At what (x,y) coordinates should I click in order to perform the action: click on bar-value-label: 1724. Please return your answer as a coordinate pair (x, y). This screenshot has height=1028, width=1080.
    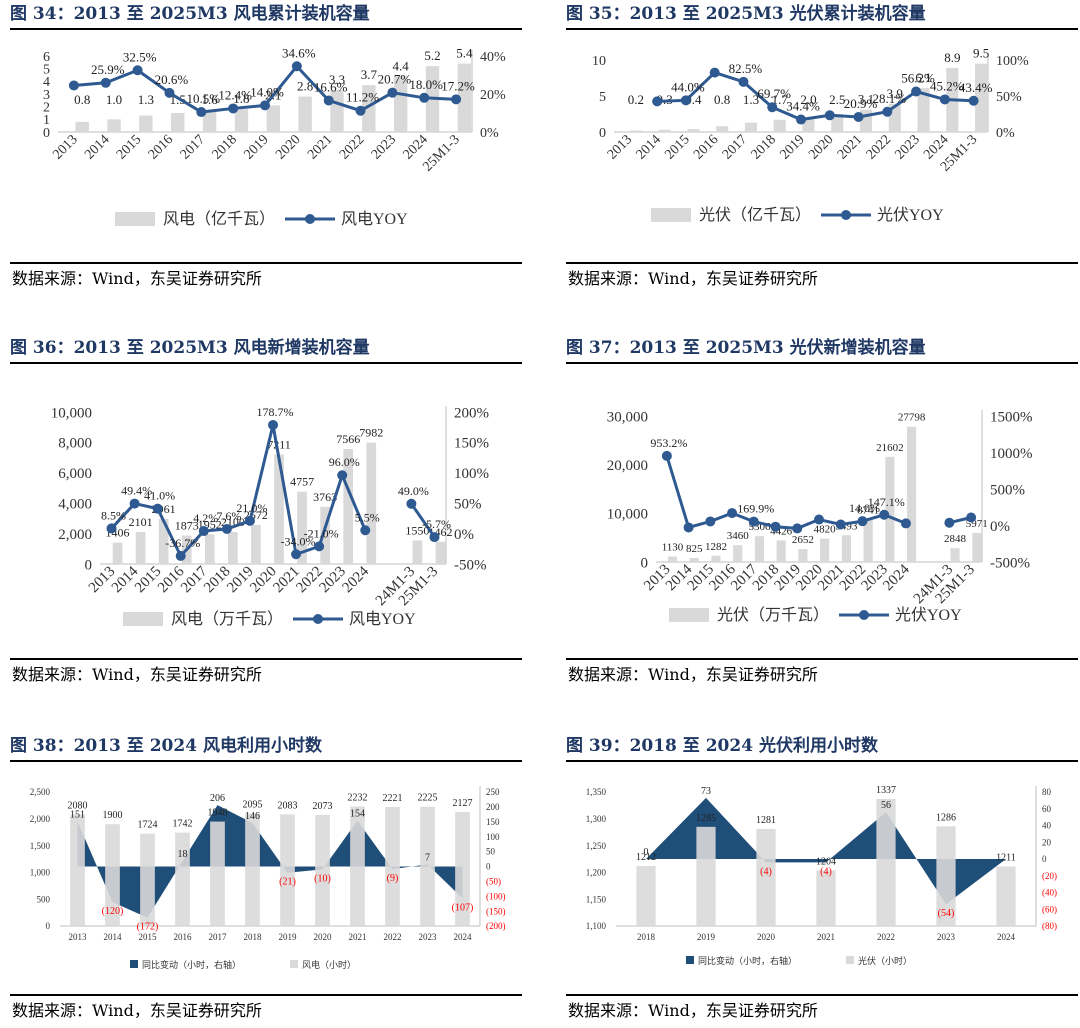
    Looking at the image, I should click on (148, 825).